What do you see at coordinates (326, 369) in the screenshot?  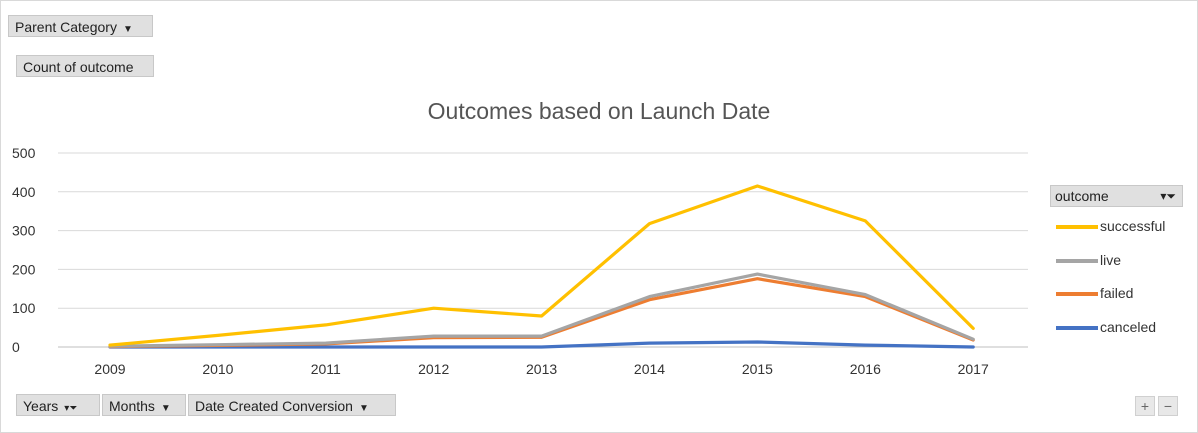 I see `x-tick-label: 2011` at bounding box center [326, 369].